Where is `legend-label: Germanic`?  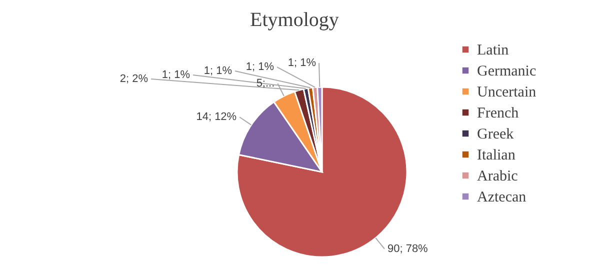
legend-label: Germanic is located at coordinates (506, 72).